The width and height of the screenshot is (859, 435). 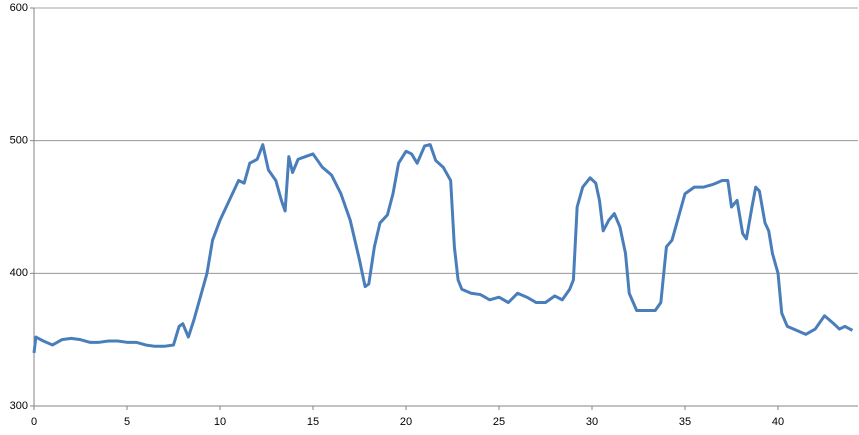 I want to click on y-tick-label: 600, so click(x=19, y=8).